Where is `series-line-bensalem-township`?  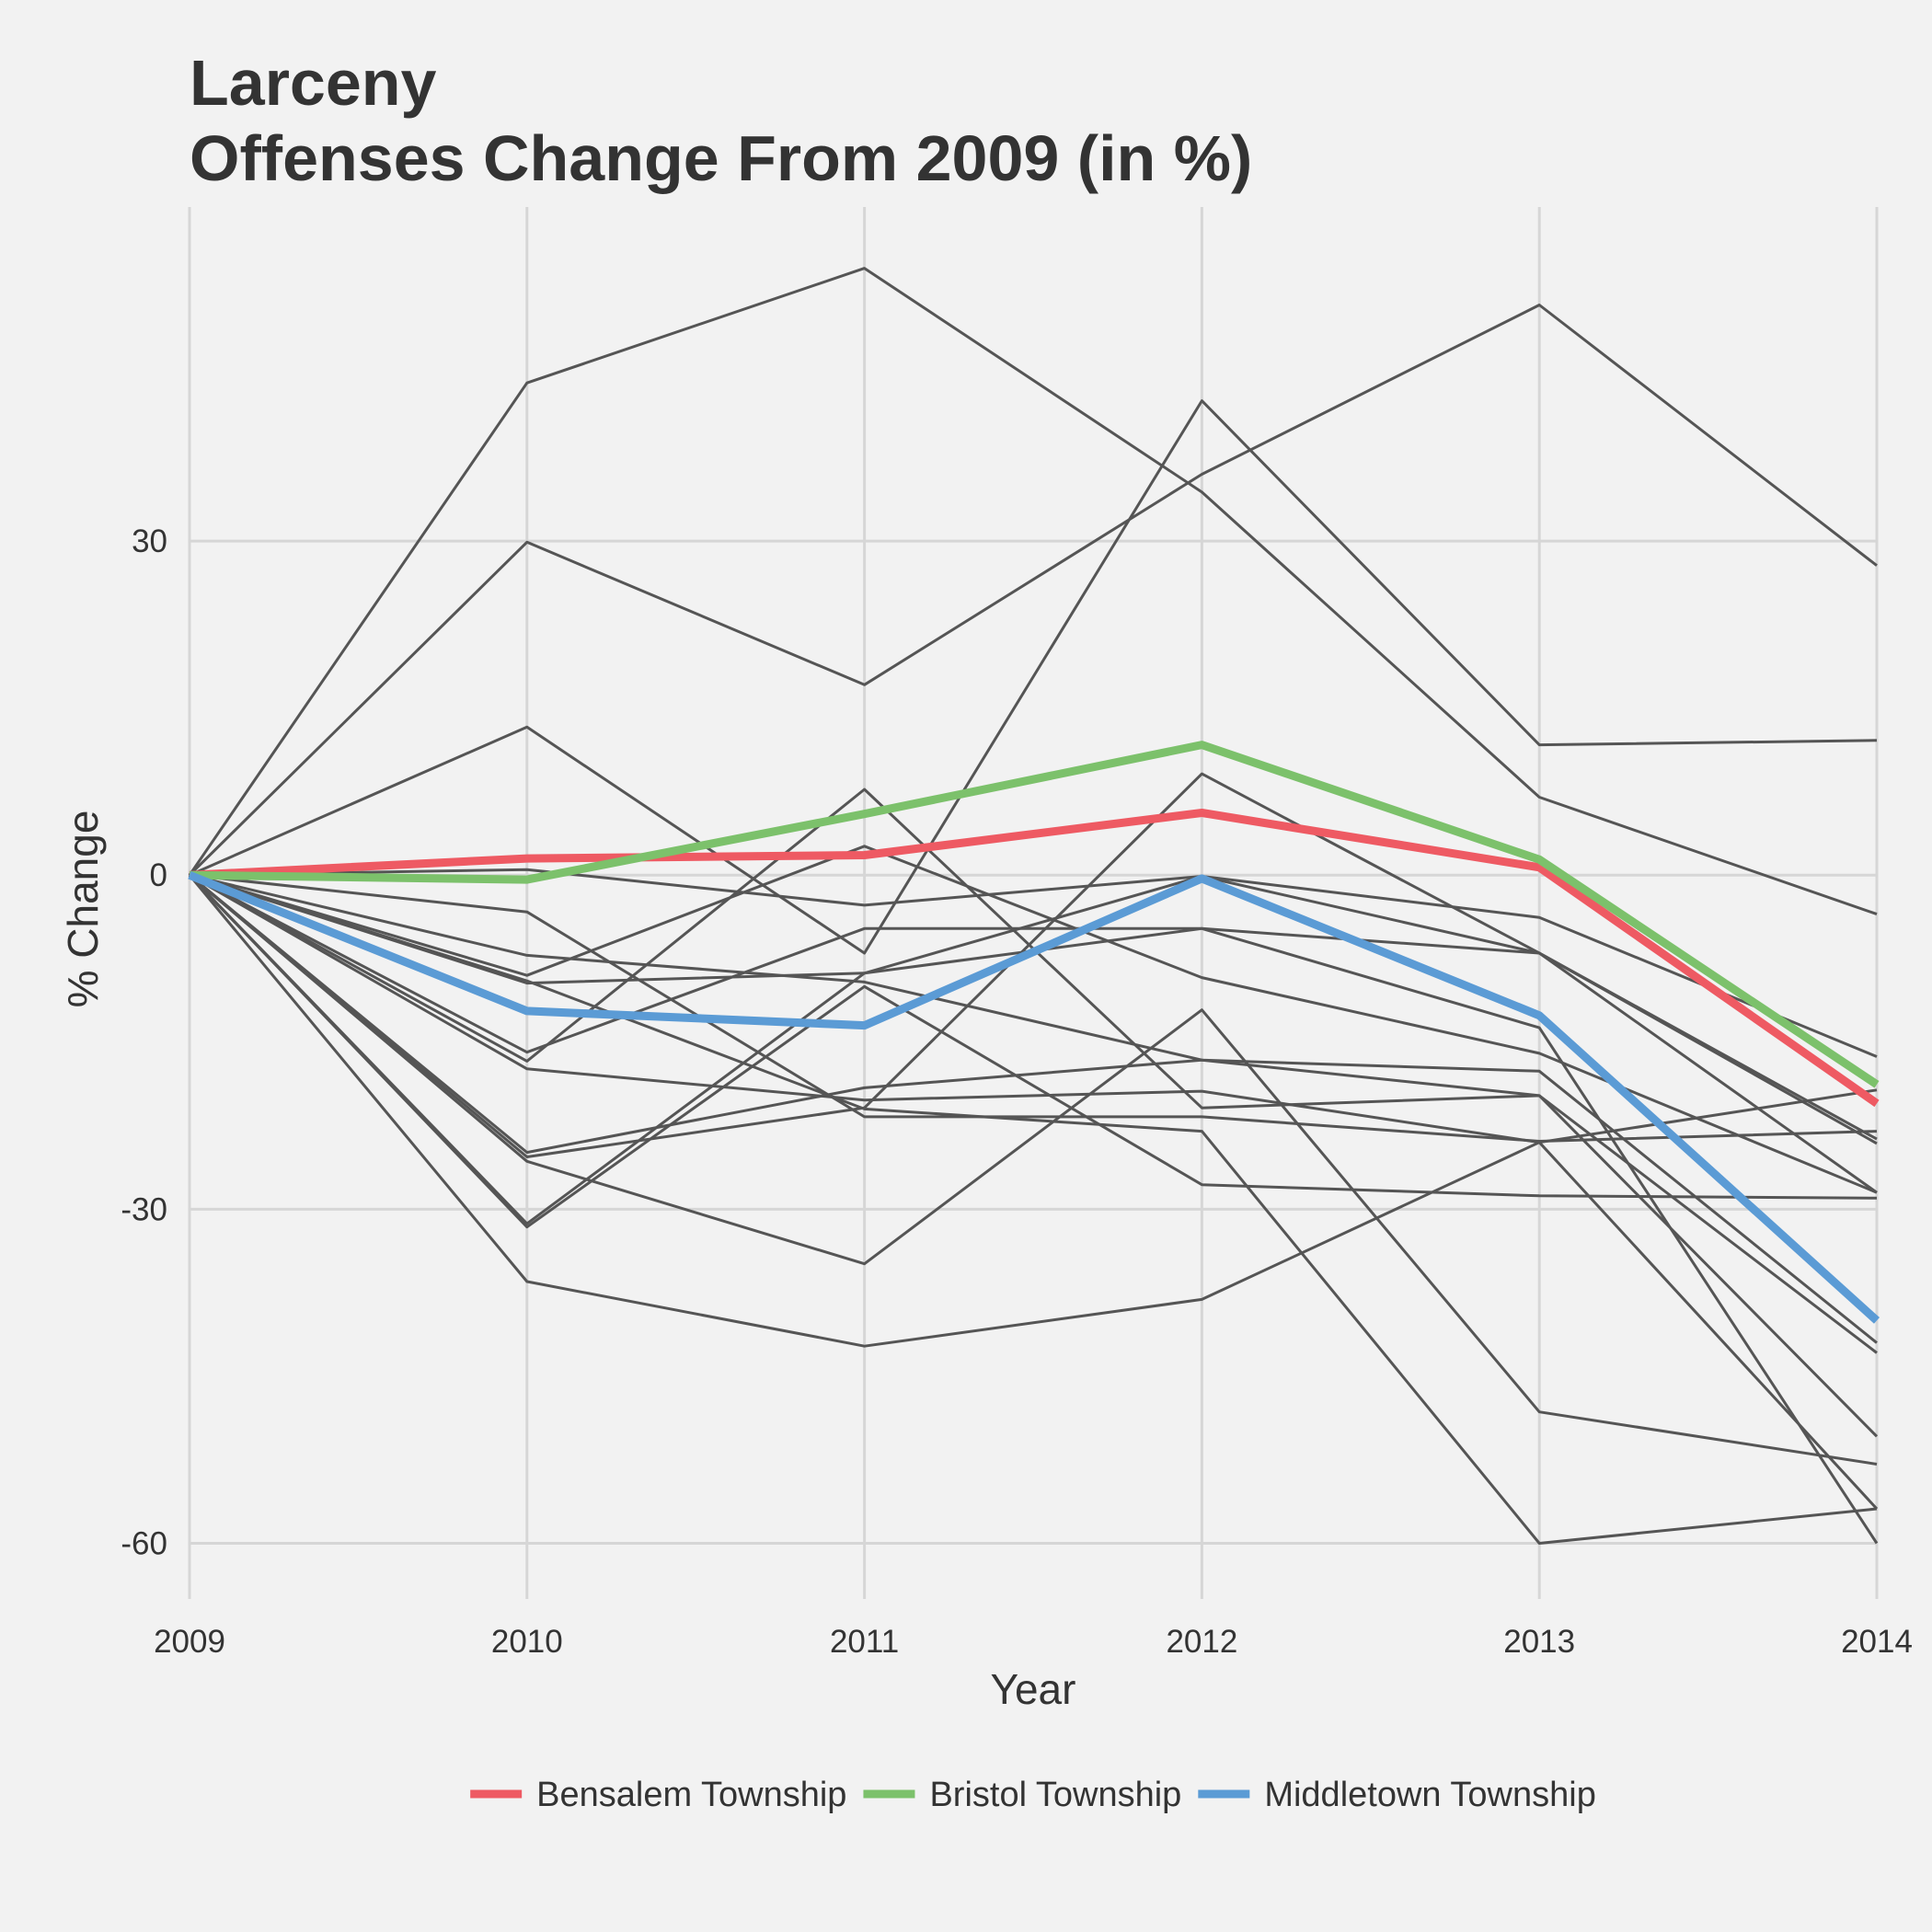
series-line-bensalem-township is located at coordinates (1034, 958).